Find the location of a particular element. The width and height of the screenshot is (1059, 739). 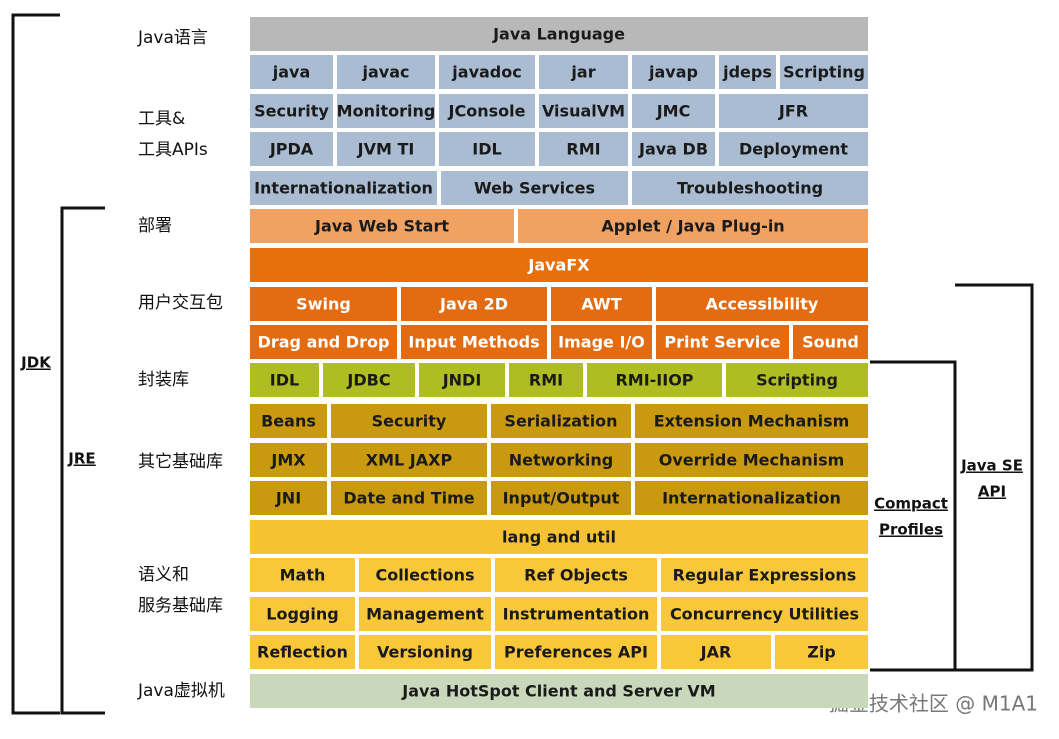

module-label: Ref Objects is located at coordinates (576, 575).